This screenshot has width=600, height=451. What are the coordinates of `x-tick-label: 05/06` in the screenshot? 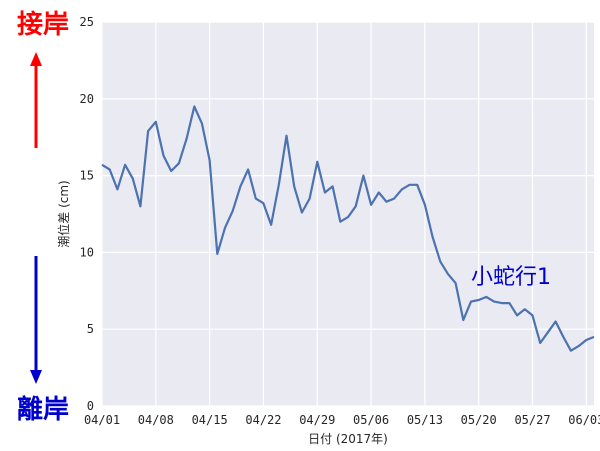 It's located at (371, 420).